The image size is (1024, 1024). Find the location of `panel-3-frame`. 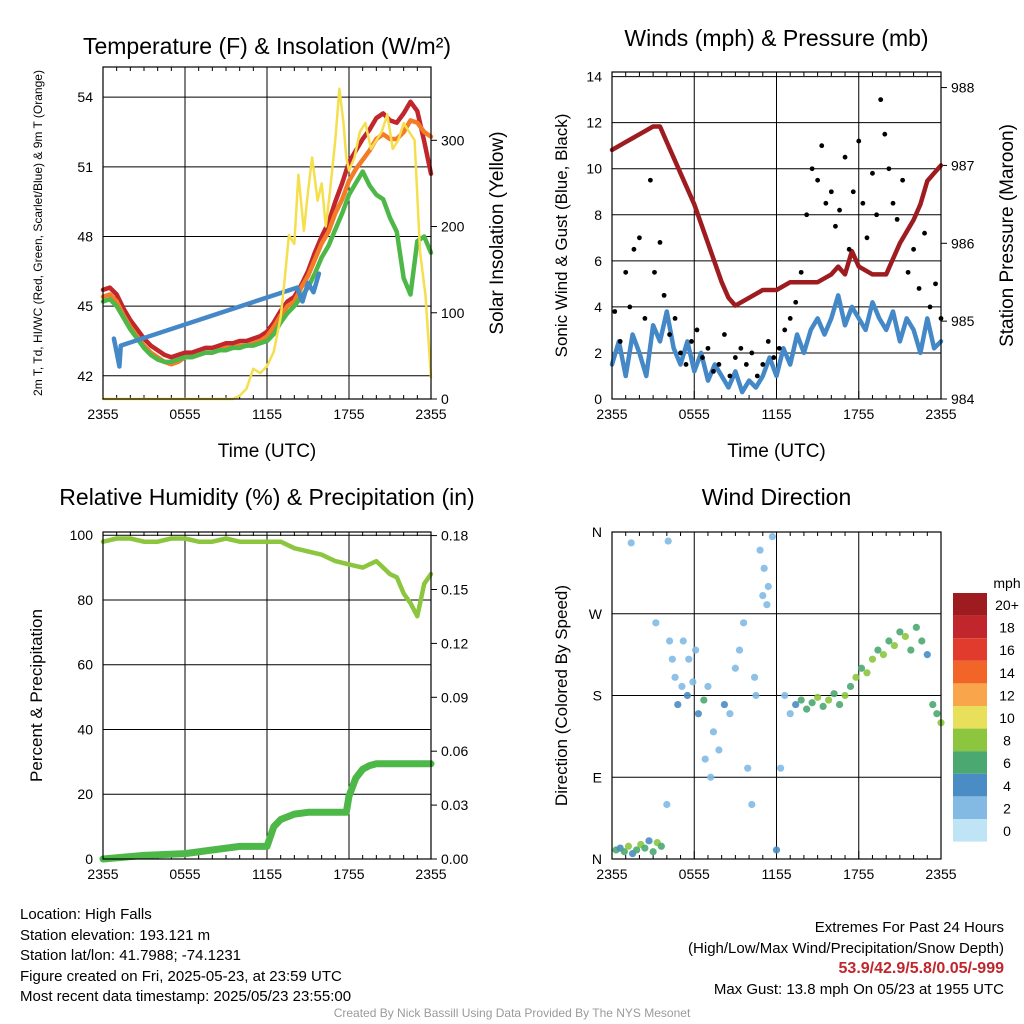

panel-3-frame is located at coordinates (267, 695).